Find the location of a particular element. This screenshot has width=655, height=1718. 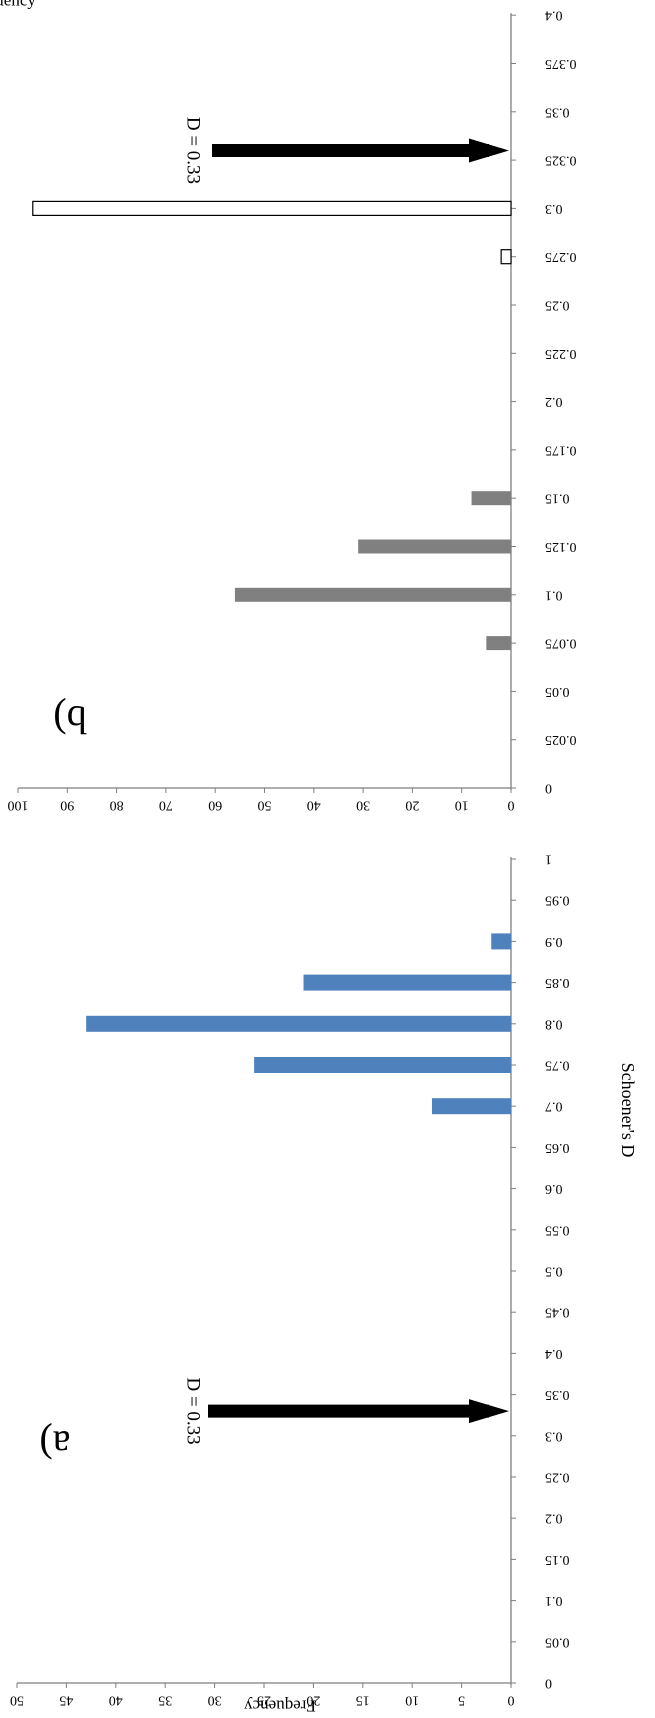

panel-label: a) is located at coordinates (54, 1445).